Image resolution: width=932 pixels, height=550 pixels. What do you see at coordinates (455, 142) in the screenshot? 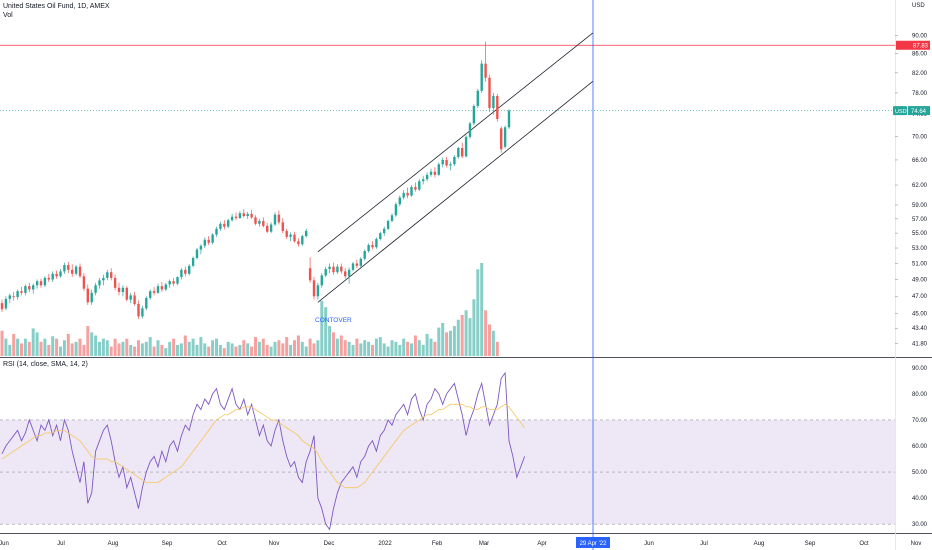
I see `channel-upper-line` at bounding box center [455, 142].